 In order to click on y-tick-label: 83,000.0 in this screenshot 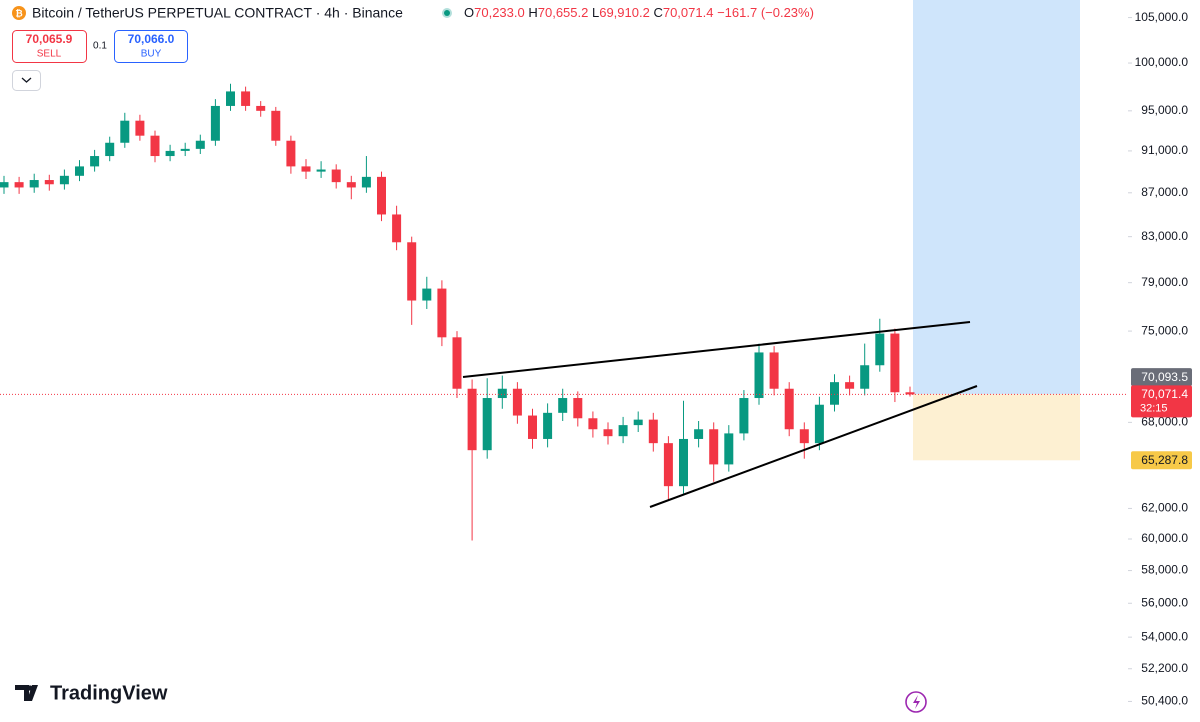, I will do `click(1164, 236)`.